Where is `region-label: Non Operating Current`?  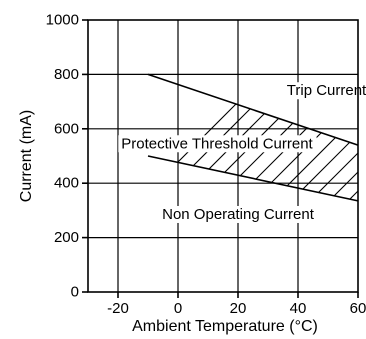 region-label: Non Operating Current is located at coordinates (238, 214).